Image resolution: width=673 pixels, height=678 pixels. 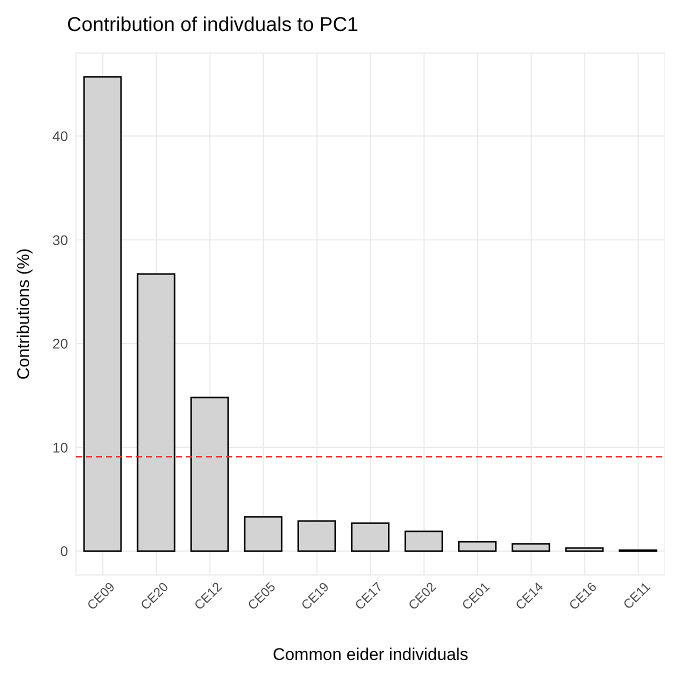 What do you see at coordinates (60, 344) in the screenshot?
I see `y-tick-label: 20` at bounding box center [60, 344].